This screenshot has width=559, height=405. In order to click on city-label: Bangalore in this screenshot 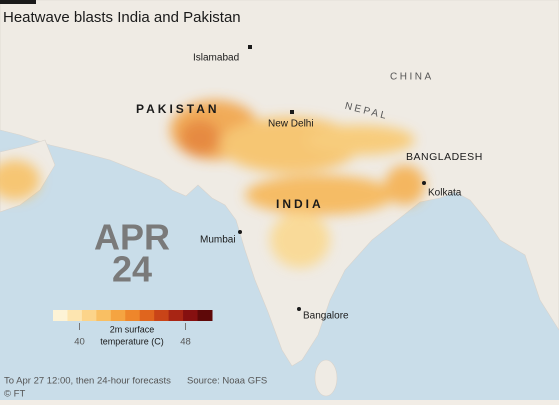, I will do `click(326, 316)`.